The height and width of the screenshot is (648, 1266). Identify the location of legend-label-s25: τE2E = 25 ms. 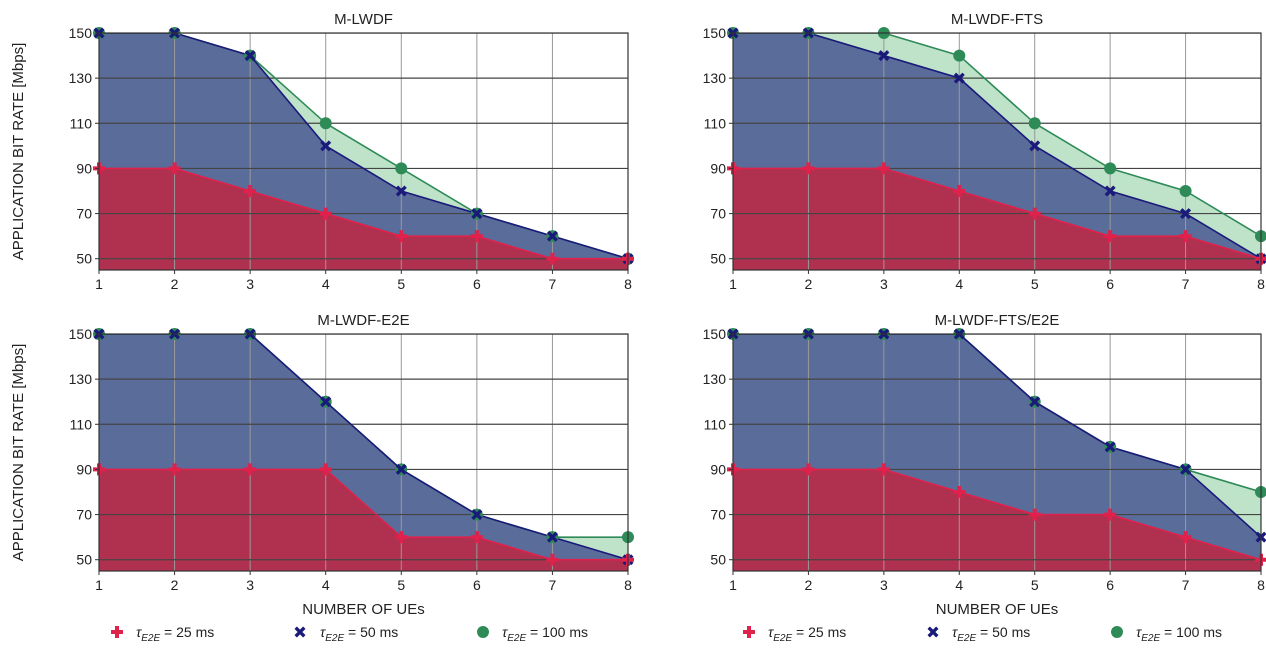
(807, 634).